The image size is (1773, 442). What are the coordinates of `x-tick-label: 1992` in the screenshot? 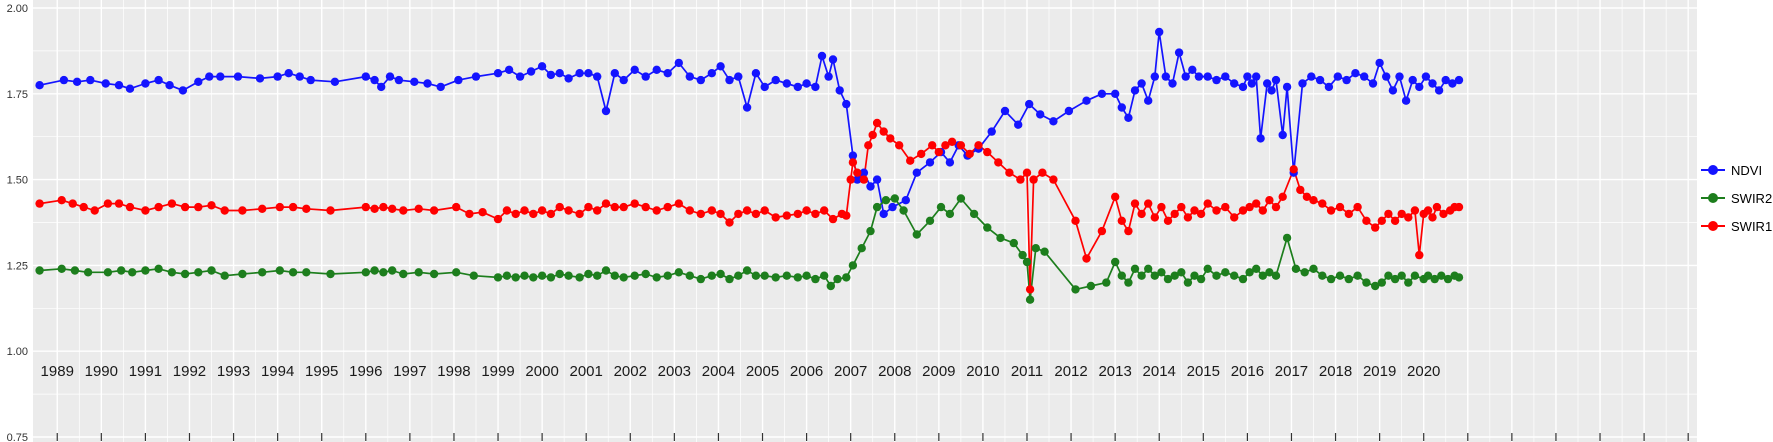 It's located at (189, 371).